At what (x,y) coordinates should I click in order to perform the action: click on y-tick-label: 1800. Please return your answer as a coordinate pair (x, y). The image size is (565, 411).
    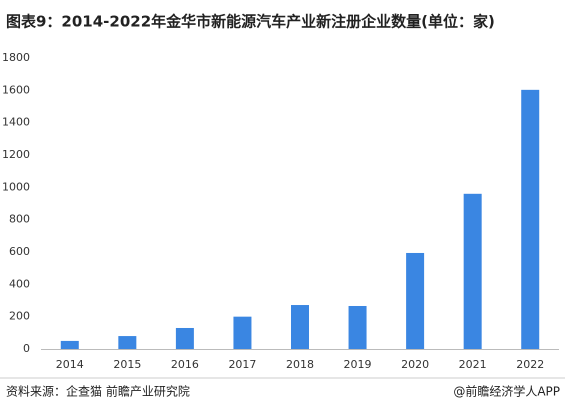
    Looking at the image, I should click on (16, 57).